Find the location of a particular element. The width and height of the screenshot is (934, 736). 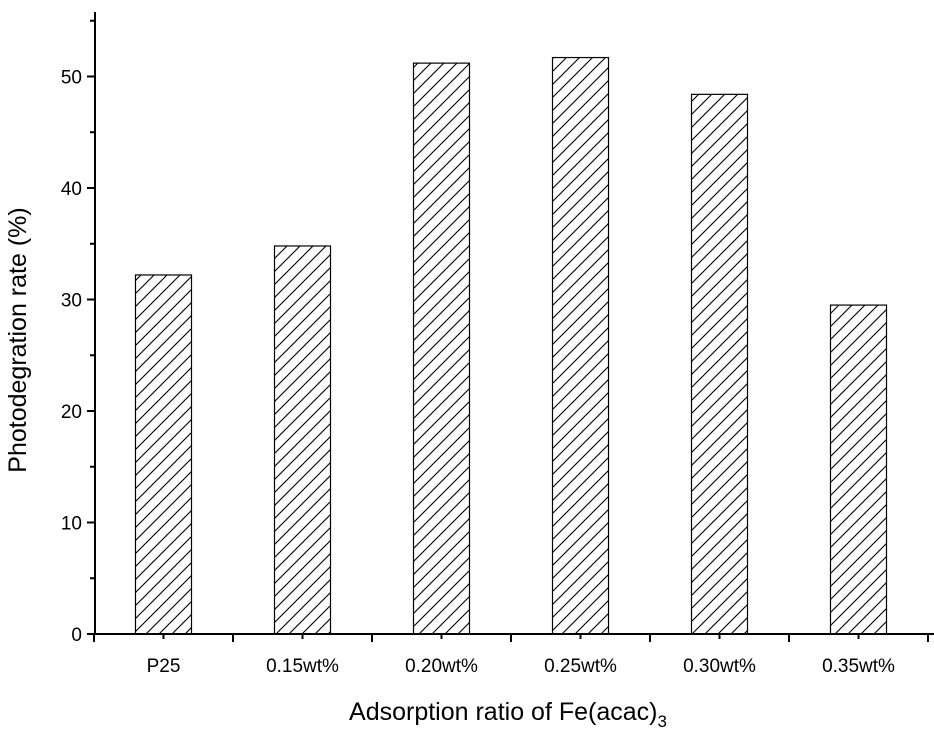

x-tick-label: 0.15wt% is located at coordinates (302, 666).